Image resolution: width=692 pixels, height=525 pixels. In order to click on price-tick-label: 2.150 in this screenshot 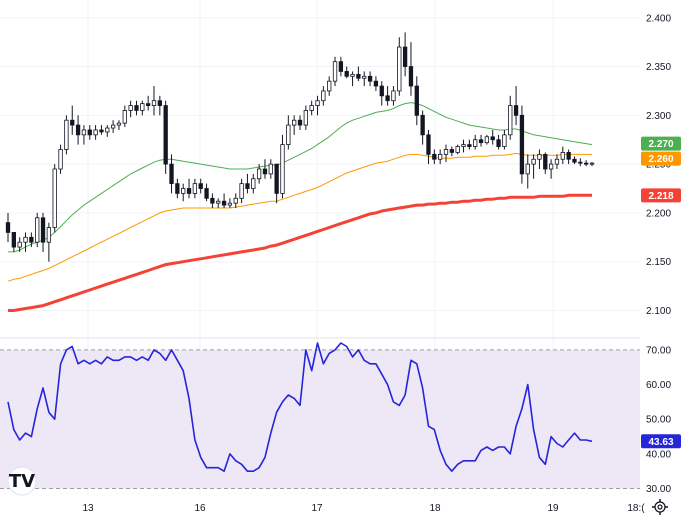, I will do `click(658, 262)`.